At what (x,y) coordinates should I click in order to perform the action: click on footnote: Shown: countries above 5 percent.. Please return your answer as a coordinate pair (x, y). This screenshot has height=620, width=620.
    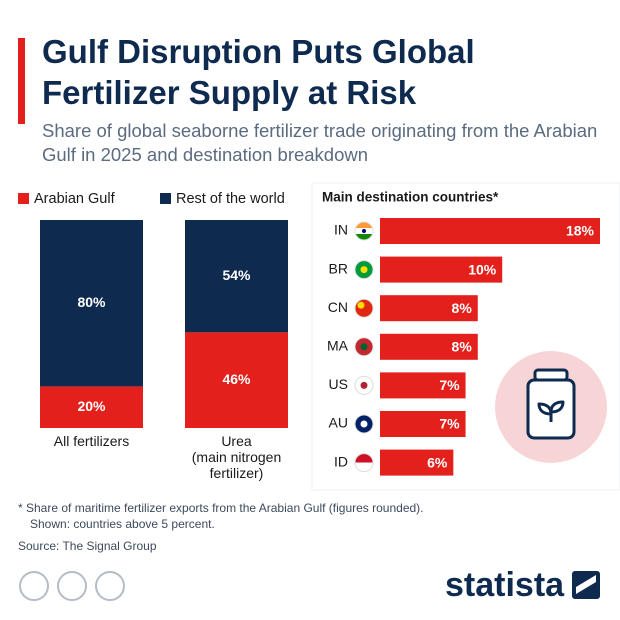
    Looking at the image, I should click on (122, 524).